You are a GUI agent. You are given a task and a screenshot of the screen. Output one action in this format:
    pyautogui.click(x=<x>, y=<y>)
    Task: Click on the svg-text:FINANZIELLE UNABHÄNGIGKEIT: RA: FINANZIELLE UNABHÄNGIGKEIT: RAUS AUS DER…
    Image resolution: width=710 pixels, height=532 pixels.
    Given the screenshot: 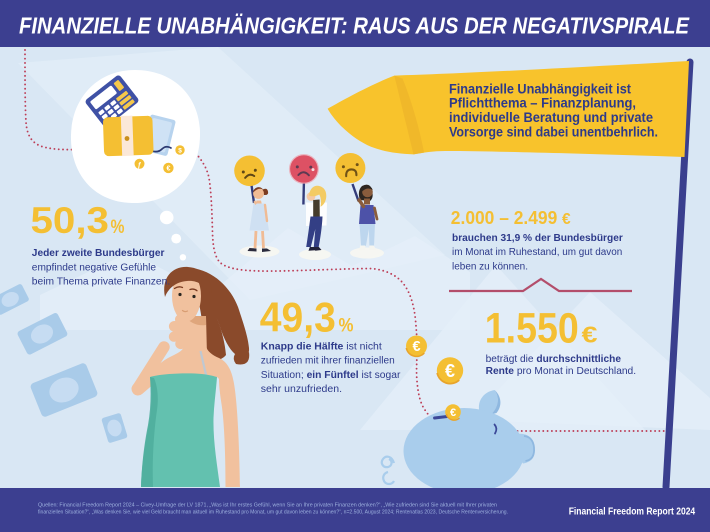 What is the action you would take?
    pyautogui.click(x=354, y=26)
    